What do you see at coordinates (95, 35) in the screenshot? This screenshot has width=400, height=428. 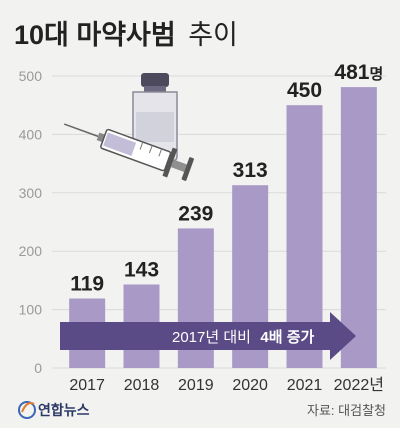 I see `chart-title-bold: 10대 마약사범` at bounding box center [95, 35].